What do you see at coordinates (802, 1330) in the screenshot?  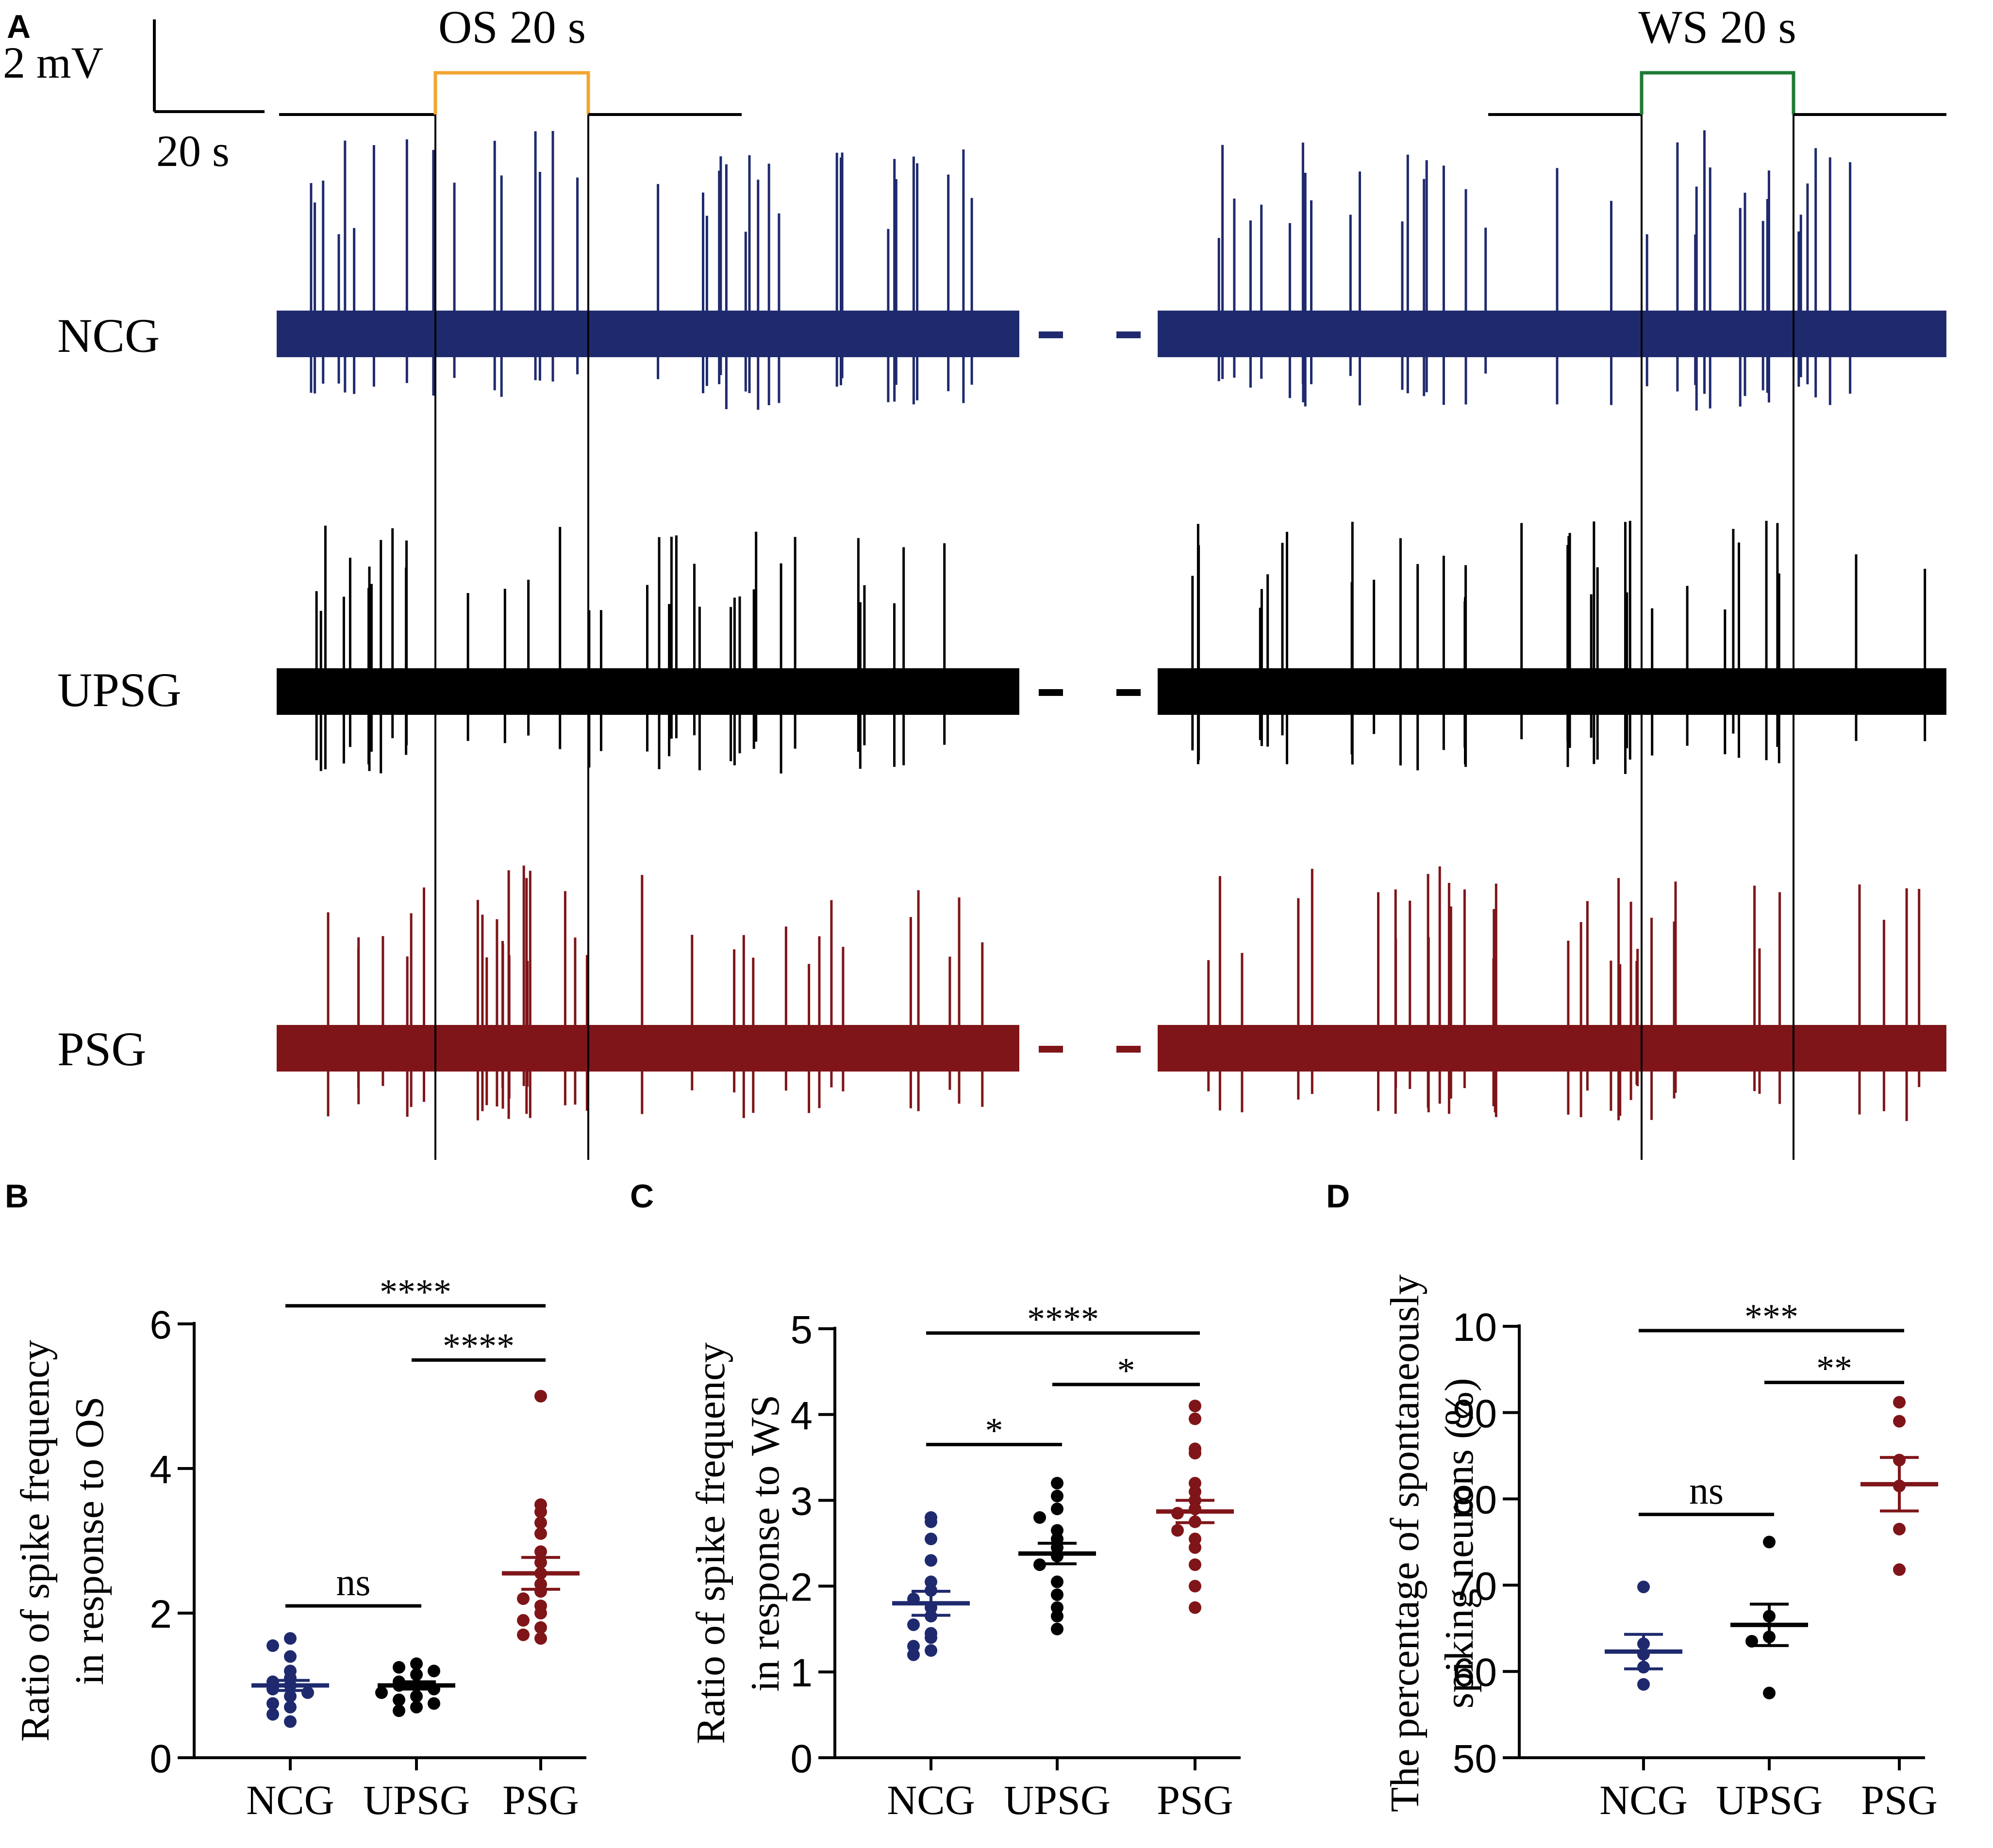 I see `y-tick-label: 5` at bounding box center [802, 1330].